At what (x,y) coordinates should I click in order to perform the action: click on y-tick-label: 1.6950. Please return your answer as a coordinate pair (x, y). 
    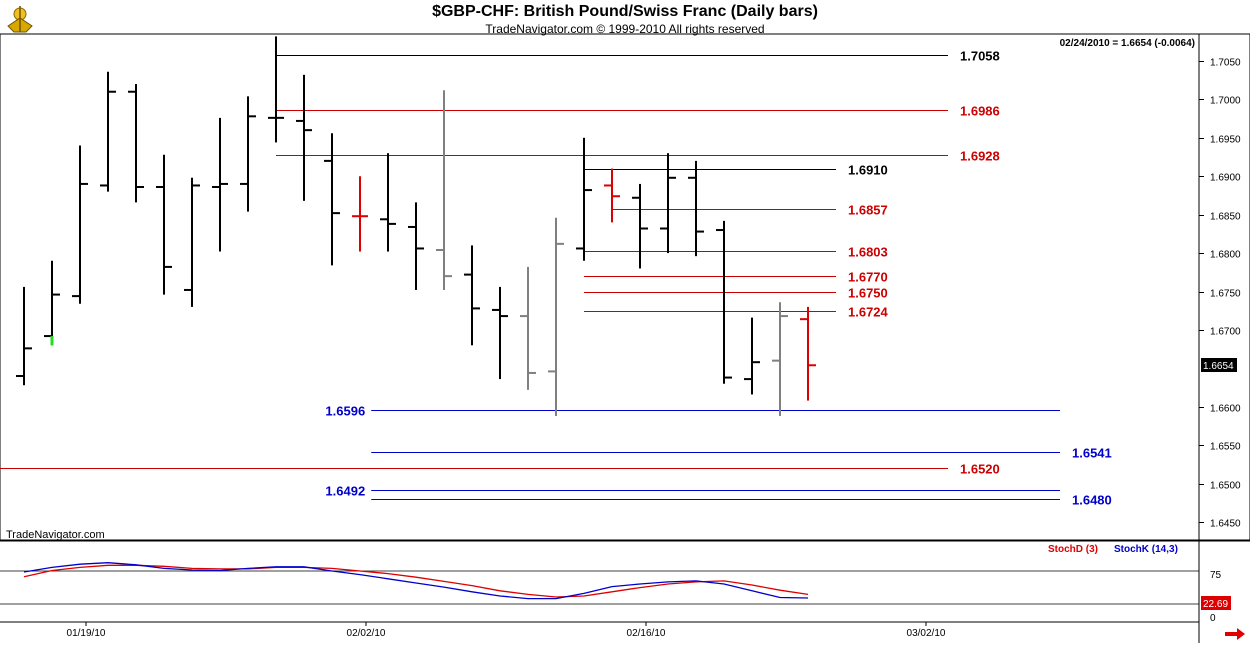
    Looking at the image, I should click on (1225, 140).